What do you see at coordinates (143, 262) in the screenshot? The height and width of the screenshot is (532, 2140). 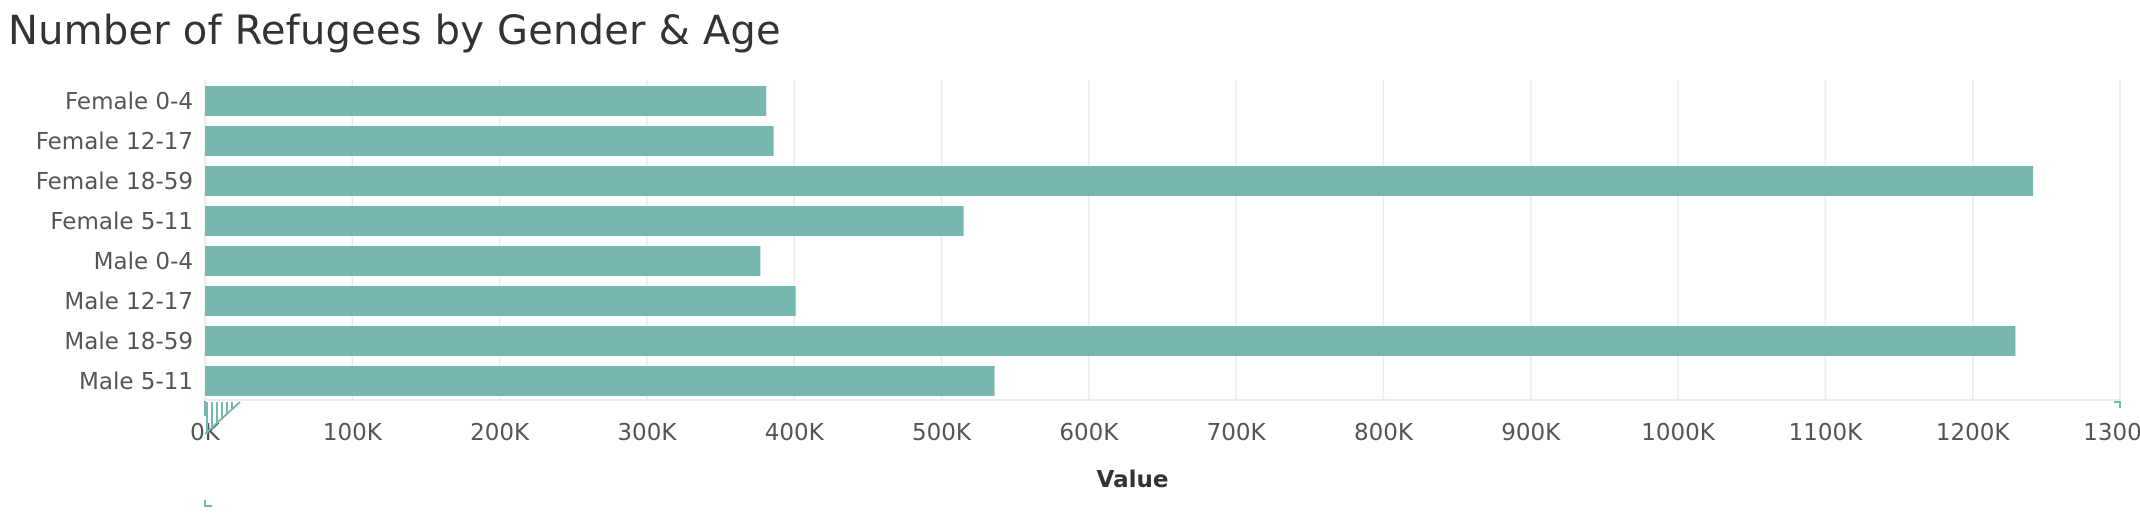 I see `category-label: Male 0-4` at bounding box center [143, 262].